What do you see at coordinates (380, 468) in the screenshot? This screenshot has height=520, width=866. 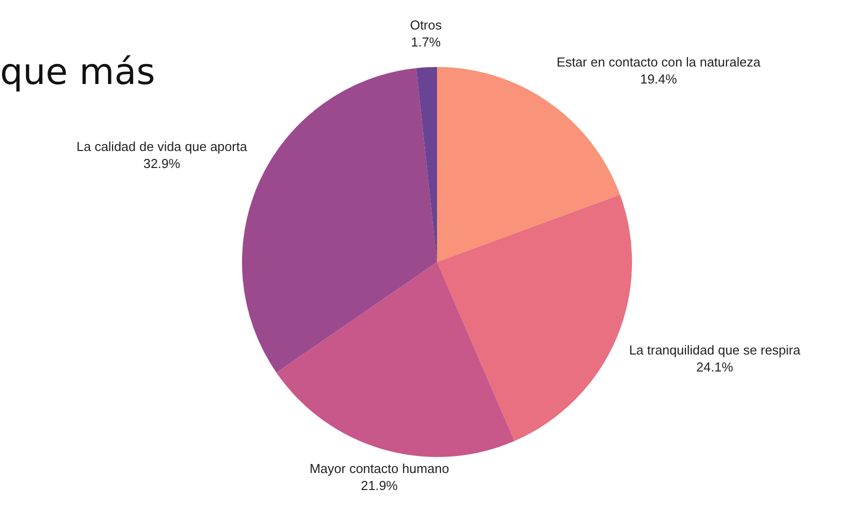 I see `slice-label: Mayor contacto humano` at bounding box center [380, 468].